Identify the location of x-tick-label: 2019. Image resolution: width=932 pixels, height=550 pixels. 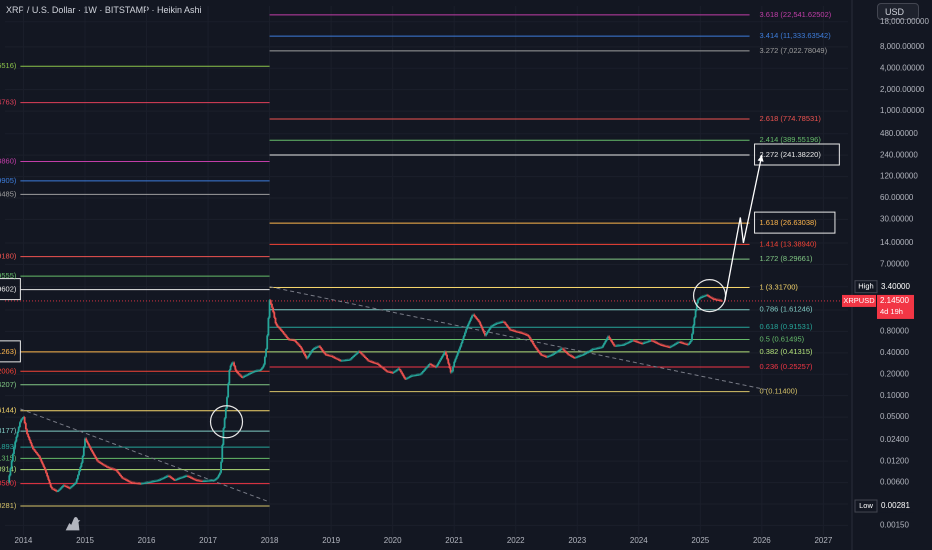
(331, 540).